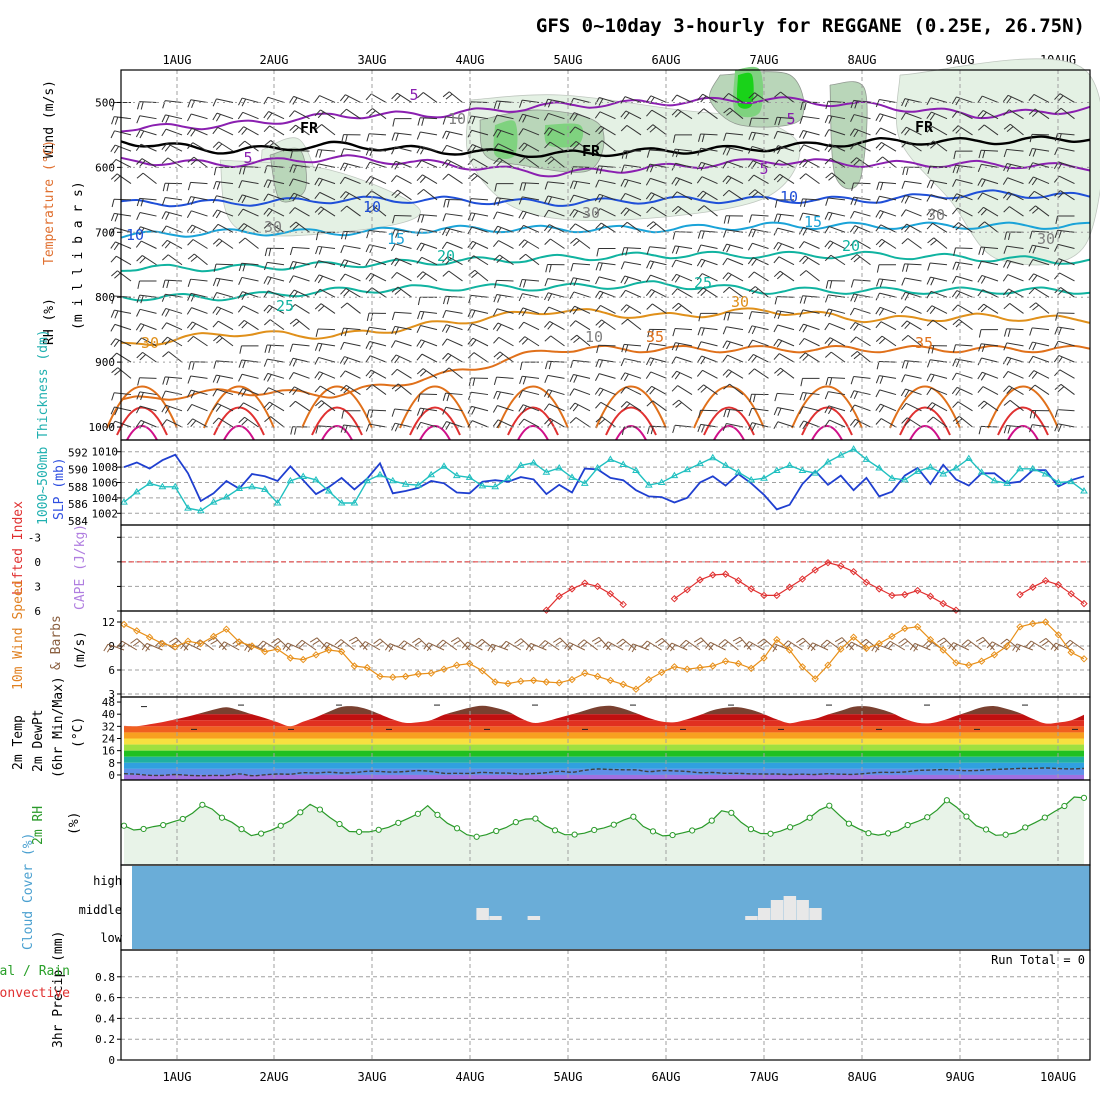  Describe the element at coordinates (1052, 592) in the screenshot. I see `li-line` at that location.